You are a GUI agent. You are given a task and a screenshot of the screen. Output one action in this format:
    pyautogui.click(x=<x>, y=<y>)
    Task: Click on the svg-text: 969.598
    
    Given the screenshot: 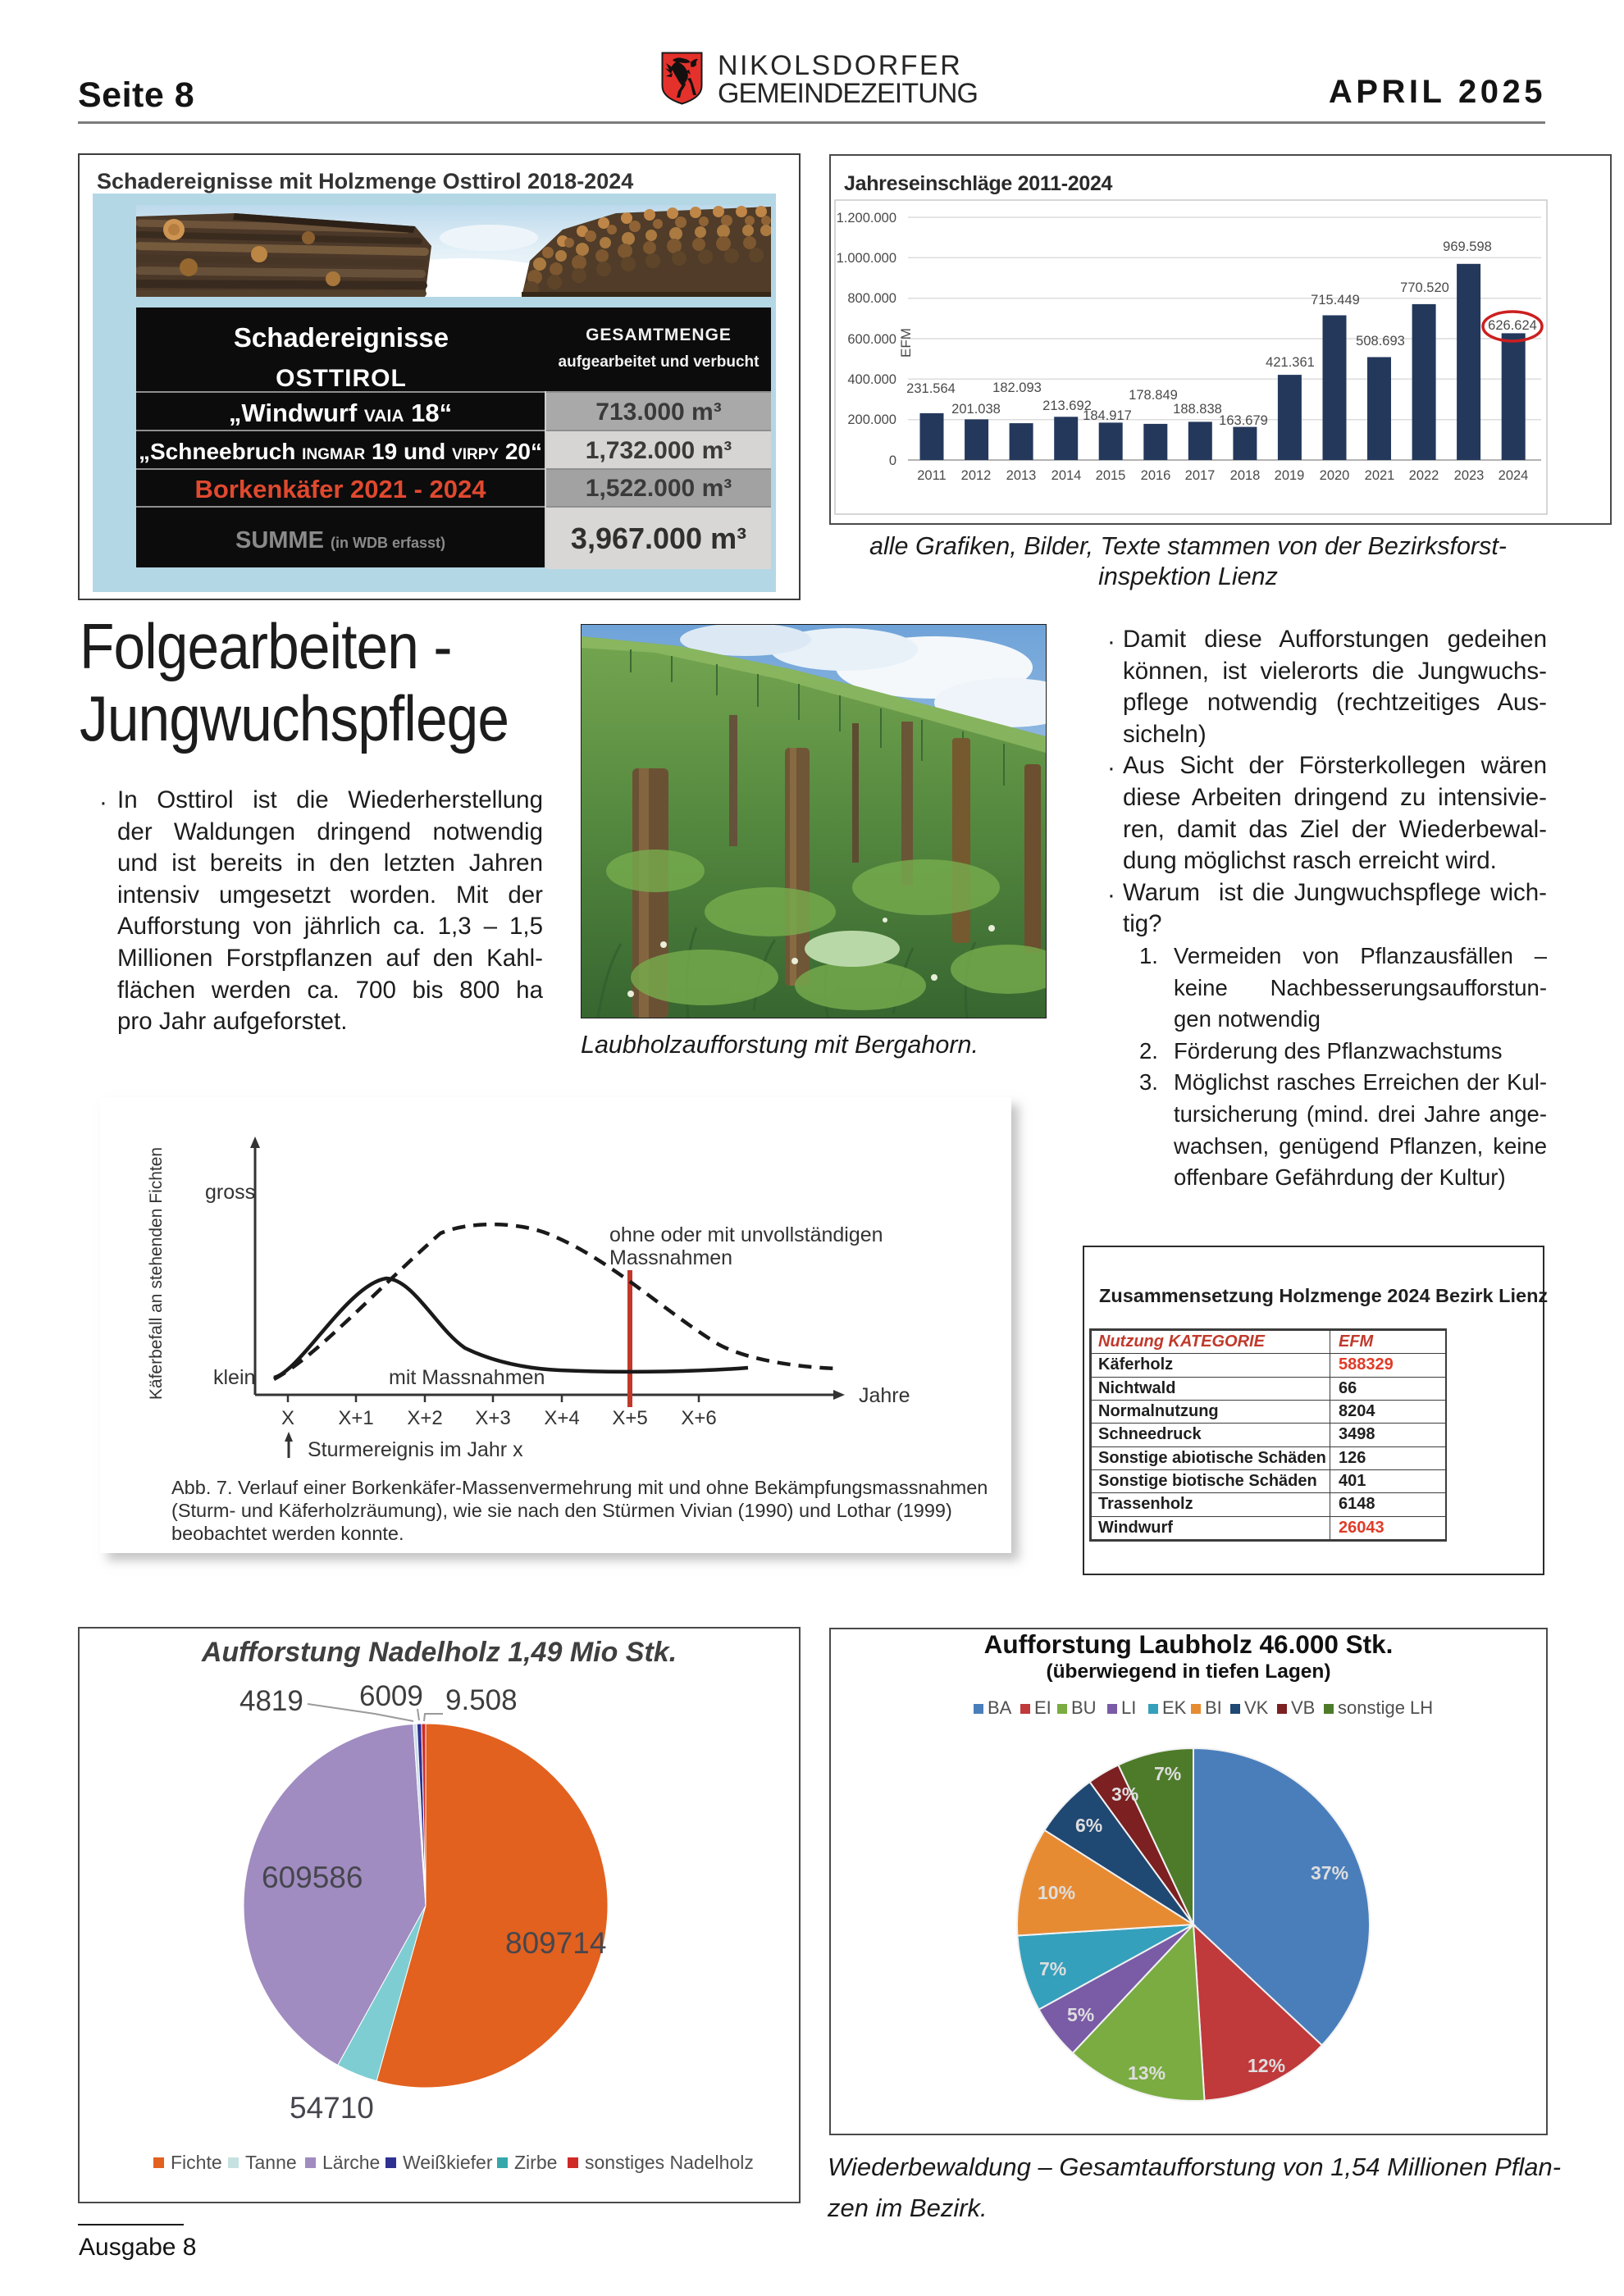 What is the action you would take?
    pyautogui.click(x=1467, y=246)
    